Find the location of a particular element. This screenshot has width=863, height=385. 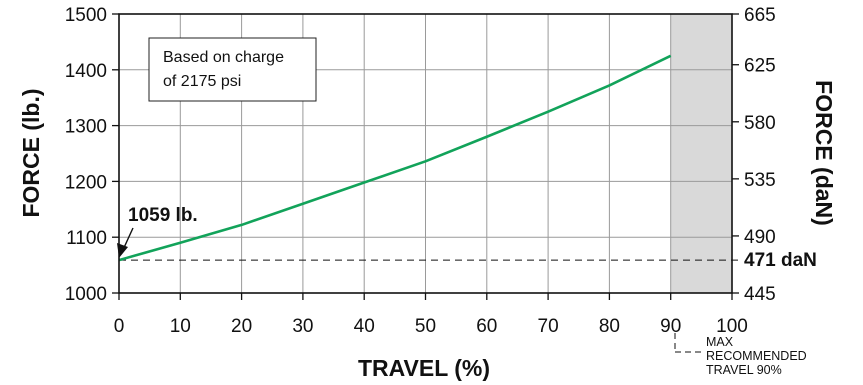

y-tick-label: 1200 is located at coordinates (86, 182).